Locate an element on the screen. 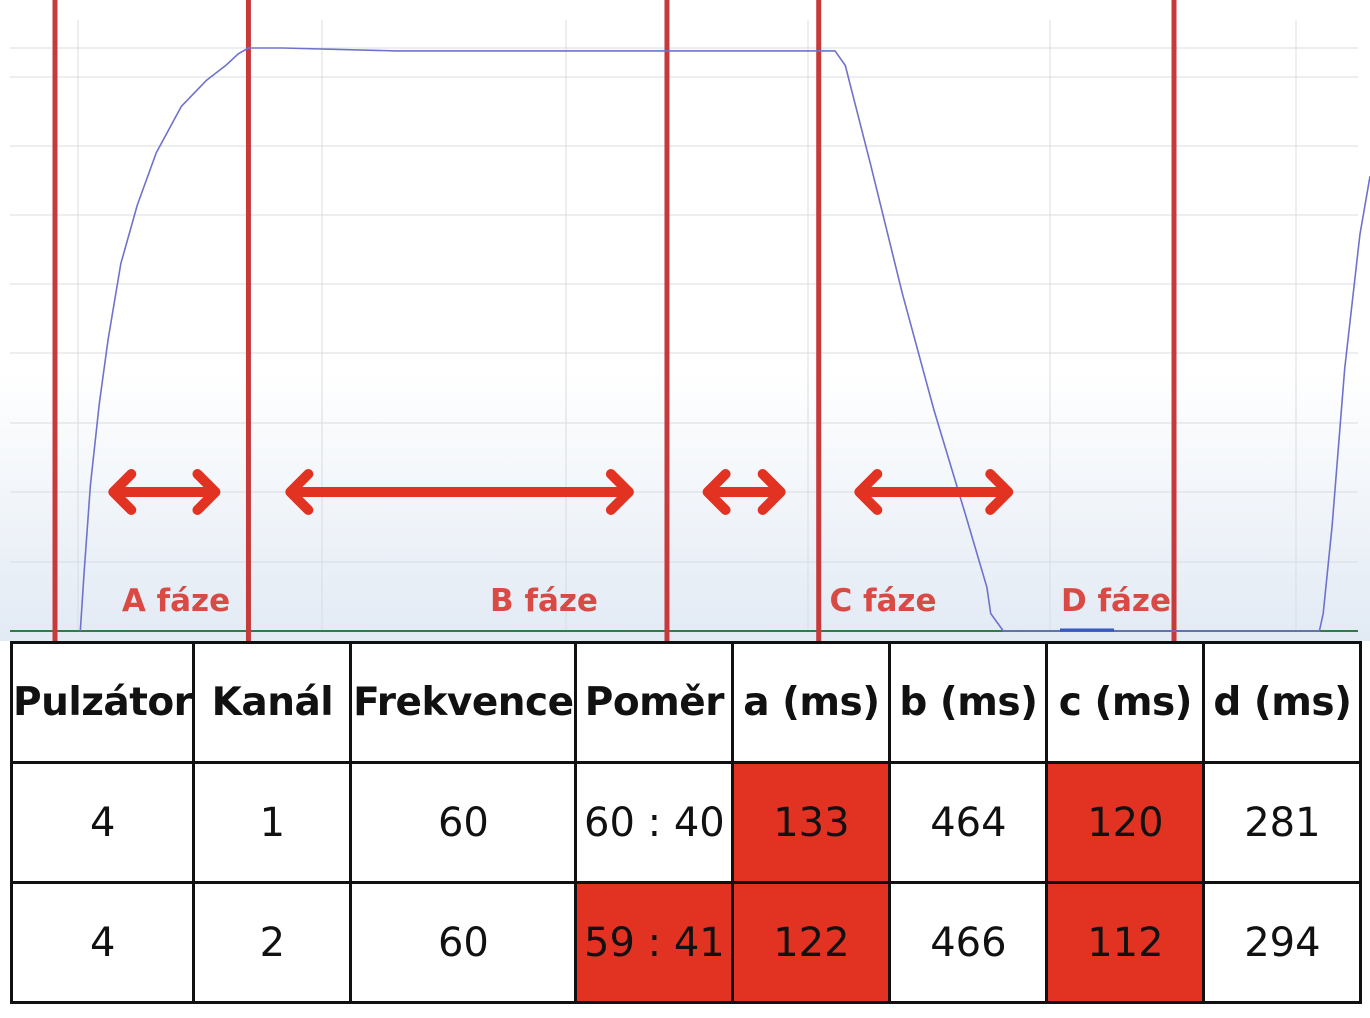 This screenshot has height=1018, width=1370. header-cell: d (ms) is located at coordinates (1282, 702).